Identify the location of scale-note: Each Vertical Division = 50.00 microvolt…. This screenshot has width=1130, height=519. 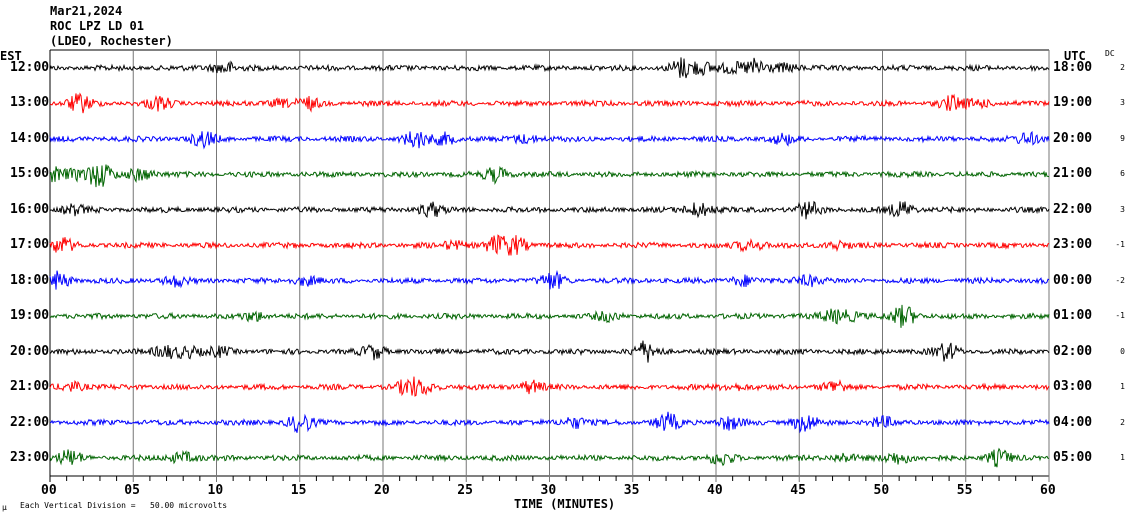
(124, 505).